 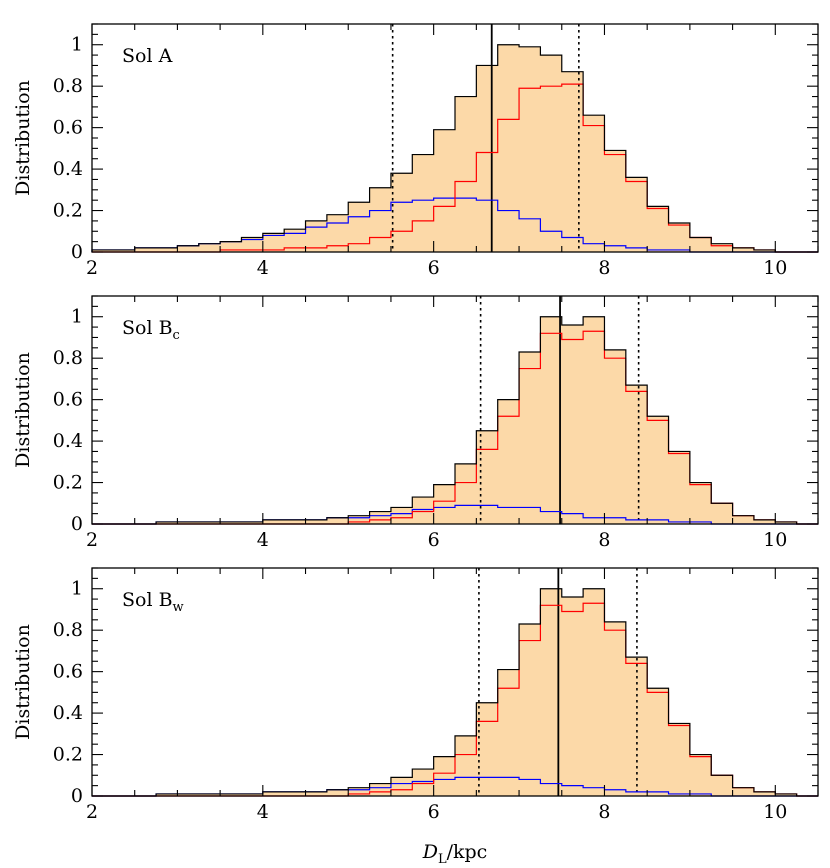 I want to click on panel-label: Sol A, so click(x=147, y=56).